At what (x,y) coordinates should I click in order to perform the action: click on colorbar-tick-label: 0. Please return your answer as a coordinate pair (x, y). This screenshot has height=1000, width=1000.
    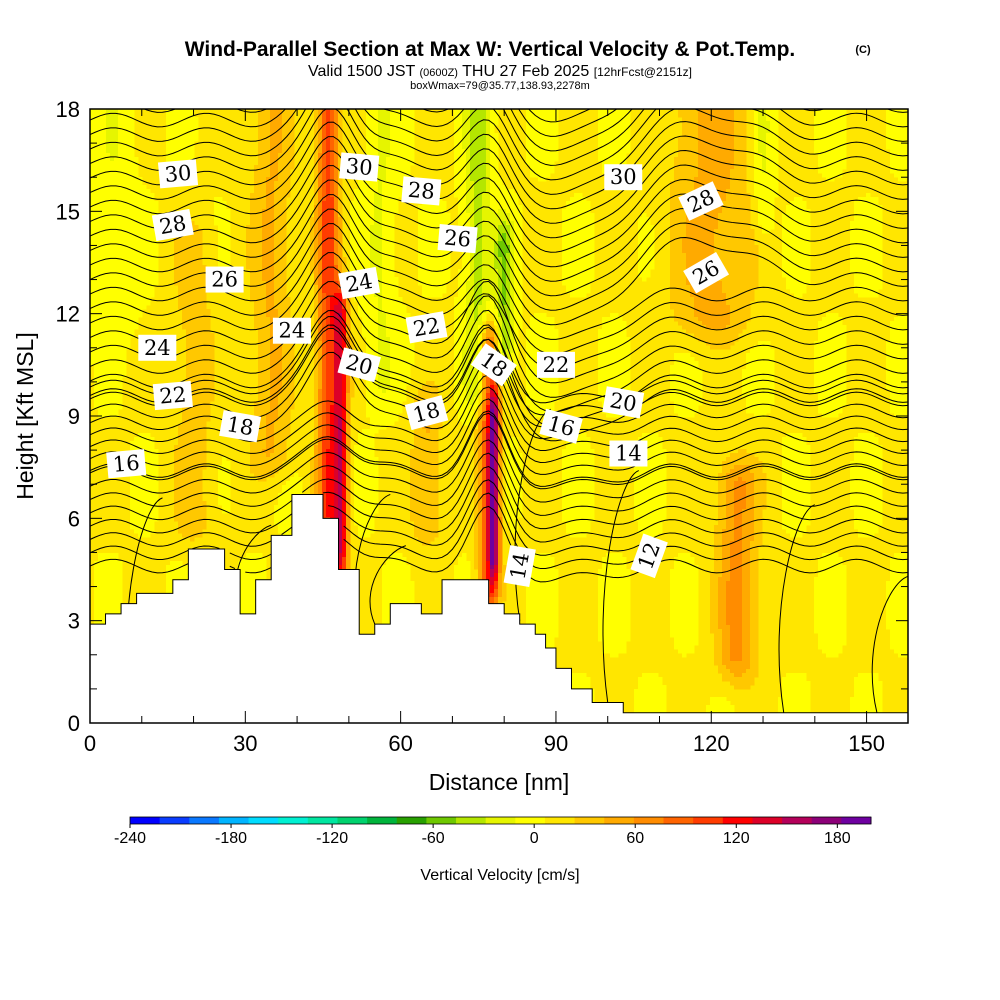
    Looking at the image, I should click on (534, 838).